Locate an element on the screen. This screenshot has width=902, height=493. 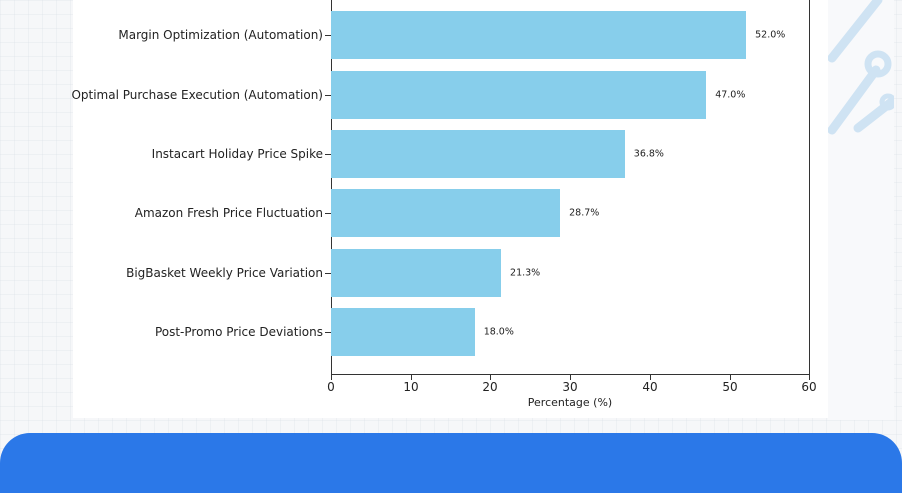
x-tick-label: 10 is located at coordinates (411, 387).